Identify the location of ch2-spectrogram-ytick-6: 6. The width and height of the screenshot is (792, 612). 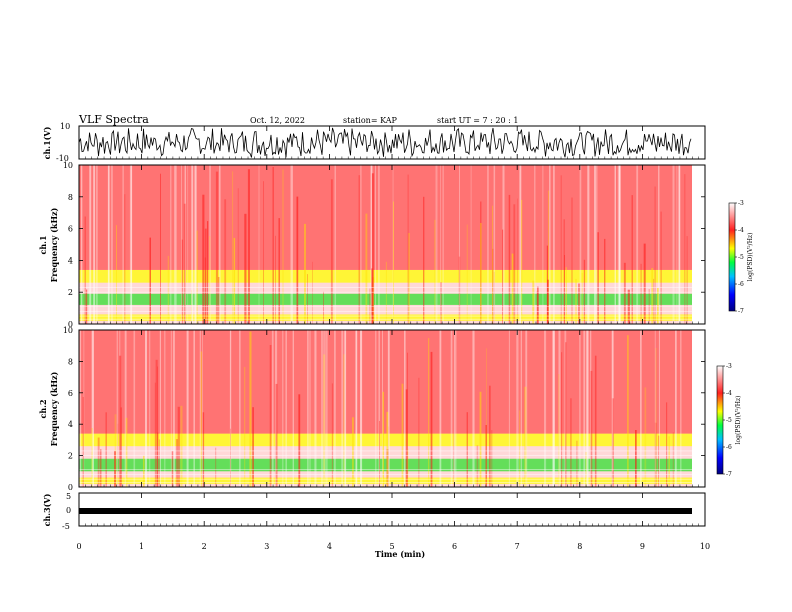
(70, 393).